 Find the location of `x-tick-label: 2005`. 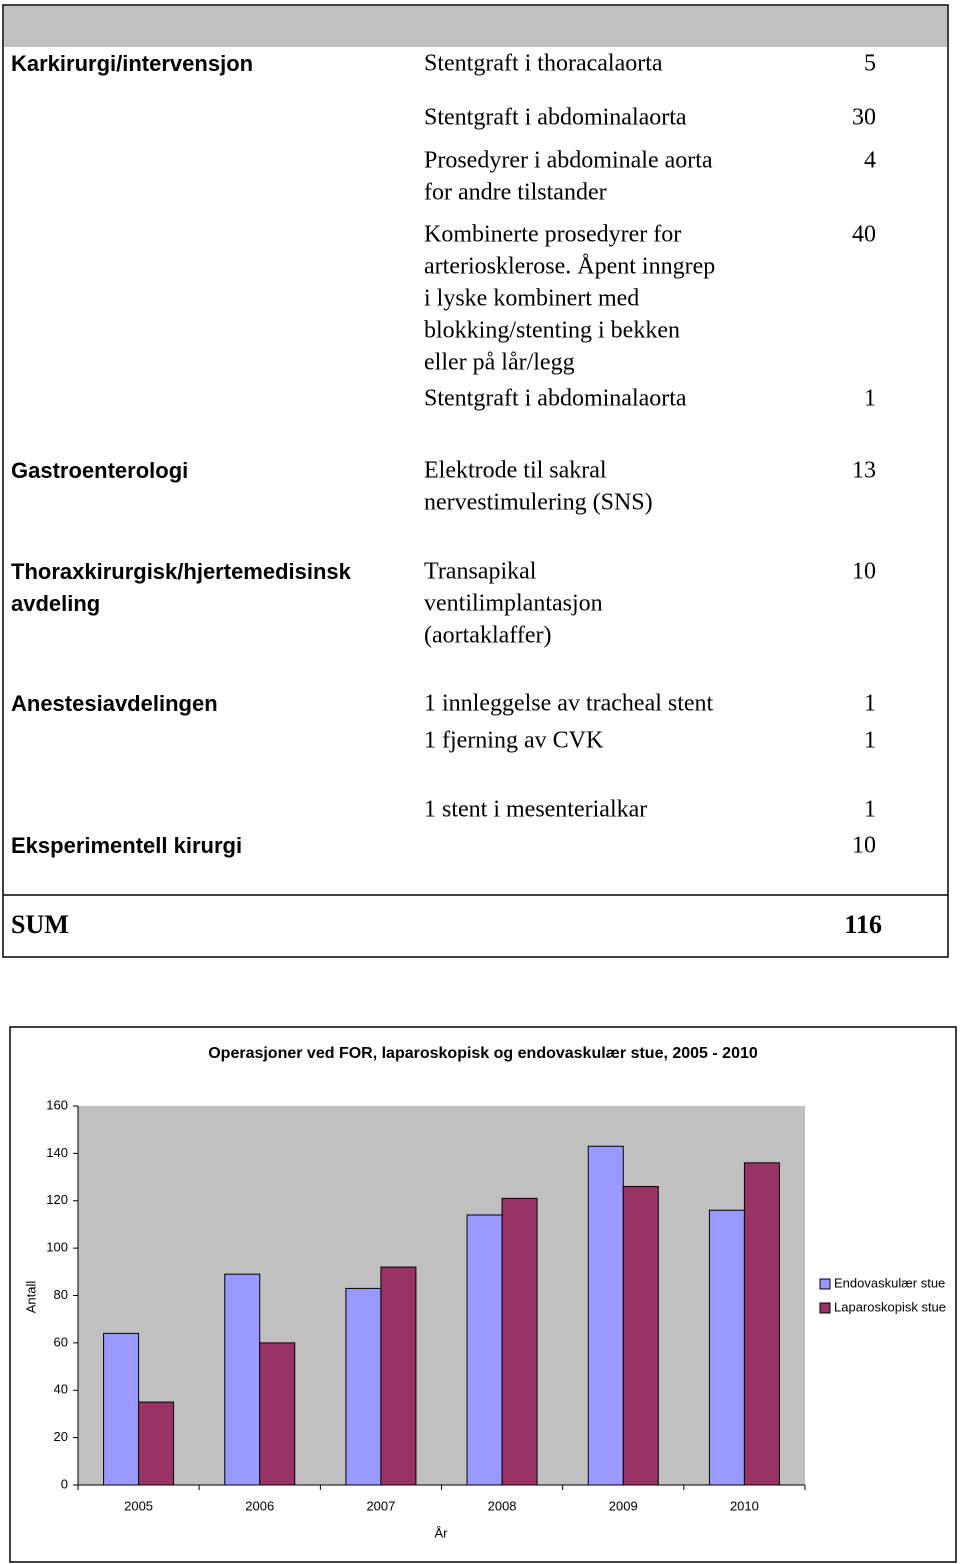

x-tick-label: 2005 is located at coordinates (138, 1505).